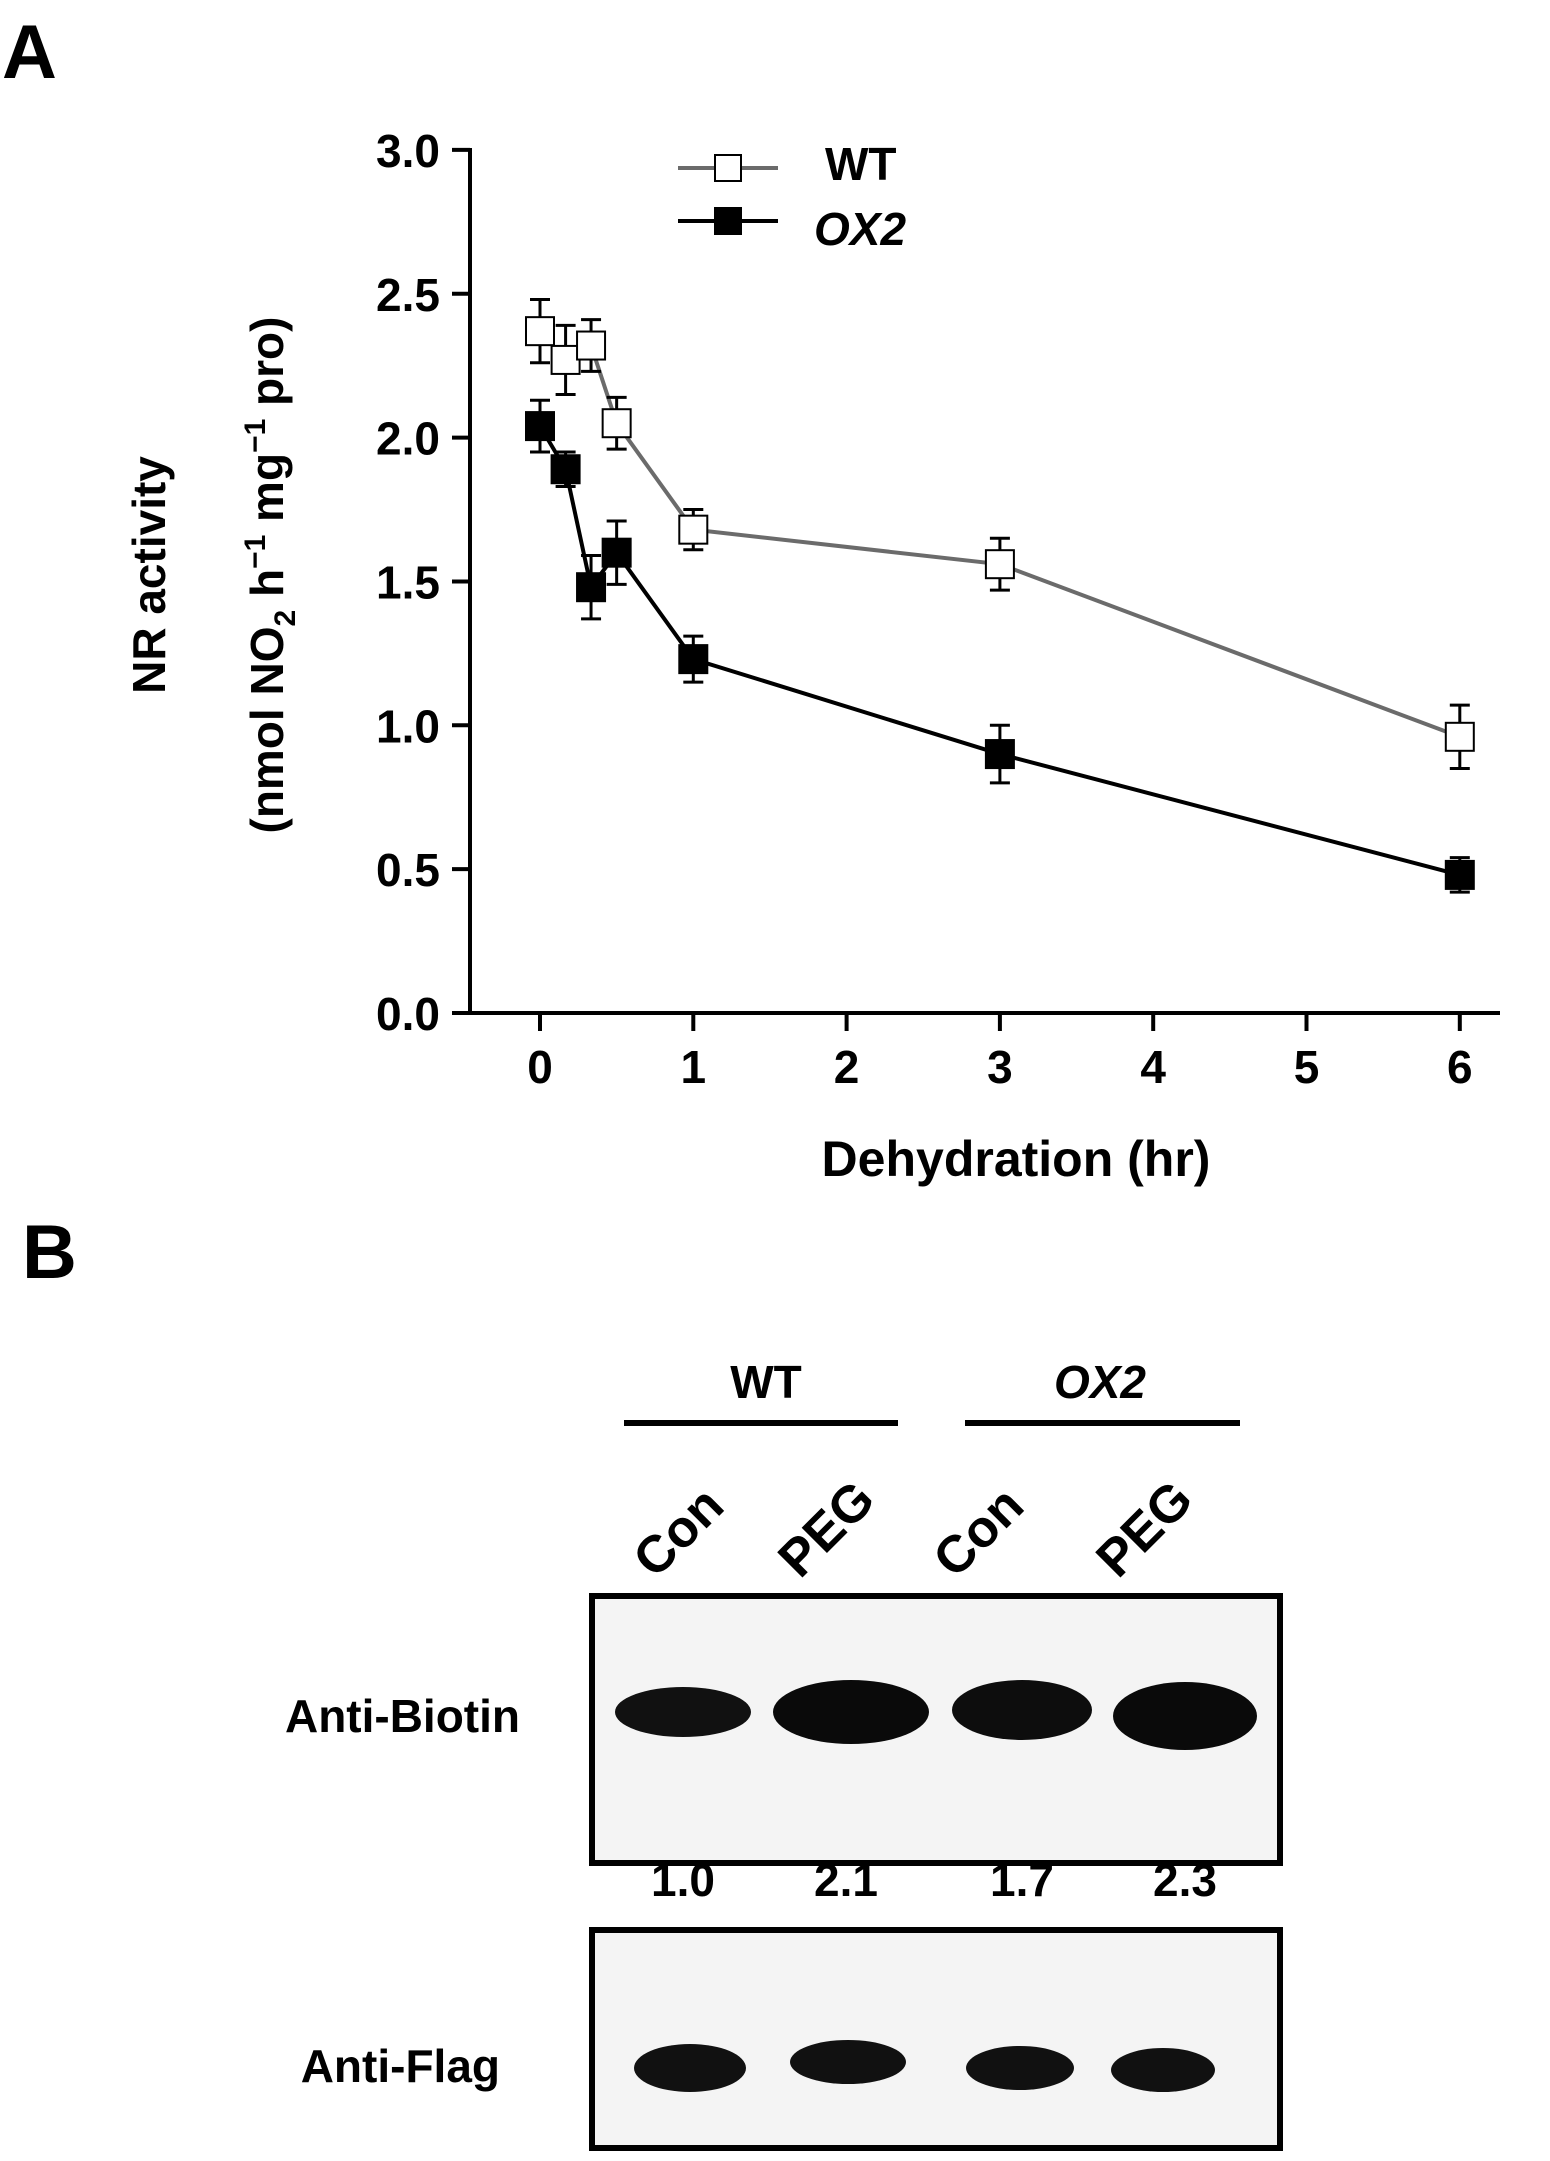 This screenshot has width=1550, height=2161. What do you see at coordinates (728, 168) in the screenshot?
I see `legend-wt-marker` at bounding box center [728, 168].